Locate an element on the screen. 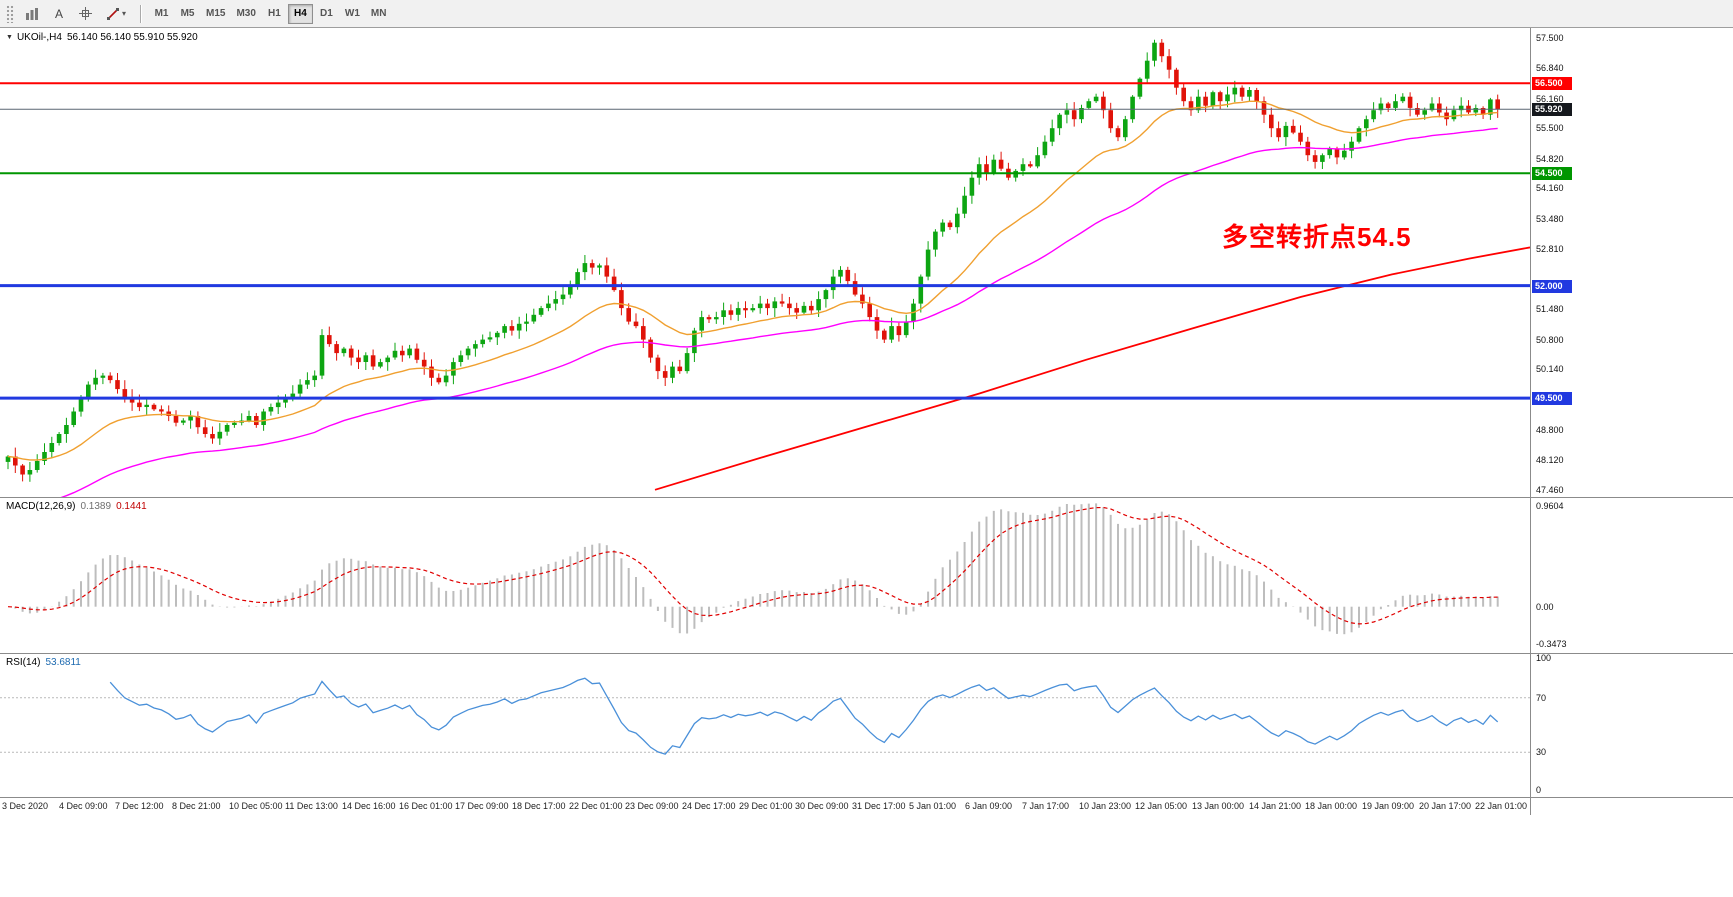 This screenshot has width=1733, height=897. price-tick: 53.480 is located at coordinates (1550, 219).